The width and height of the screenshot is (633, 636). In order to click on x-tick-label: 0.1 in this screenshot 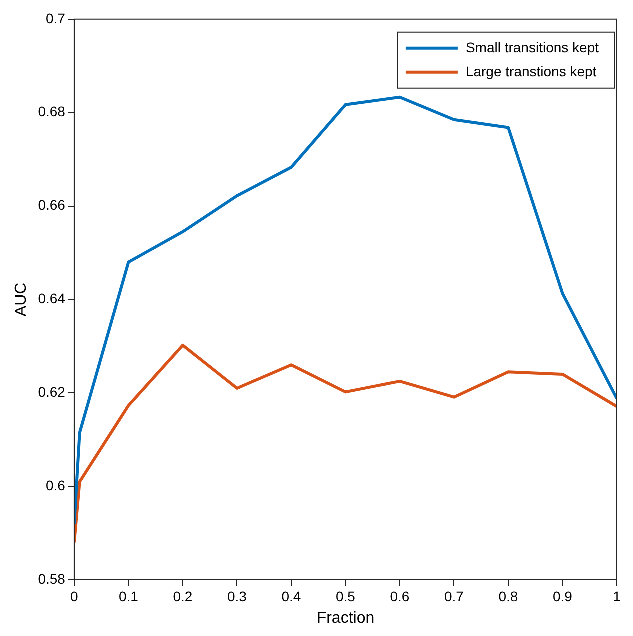, I will do `click(128, 596)`.